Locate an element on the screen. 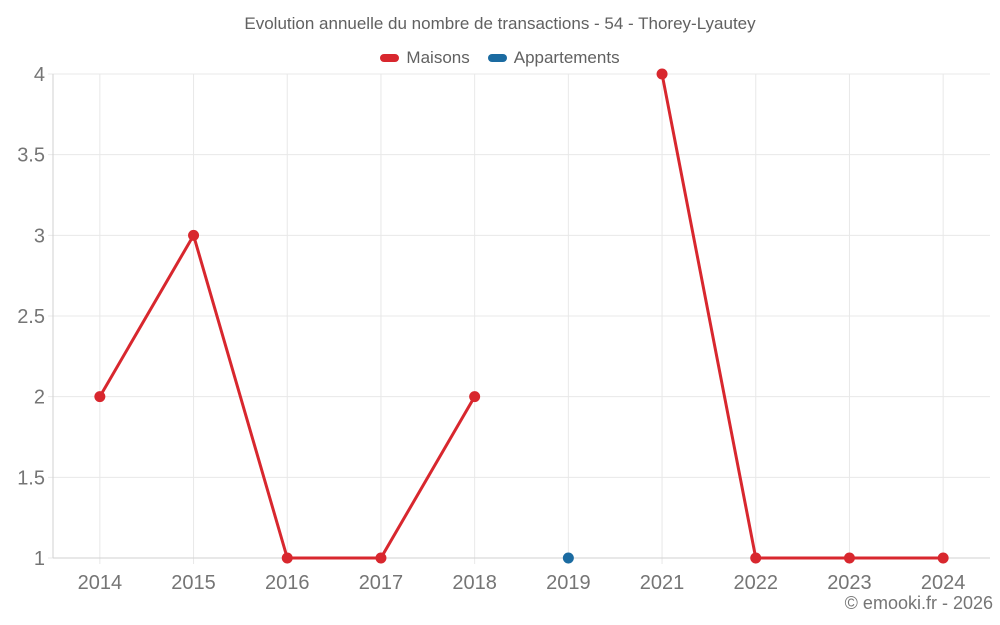  x-axis-tick-label: 2021 is located at coordinates (662, 583).